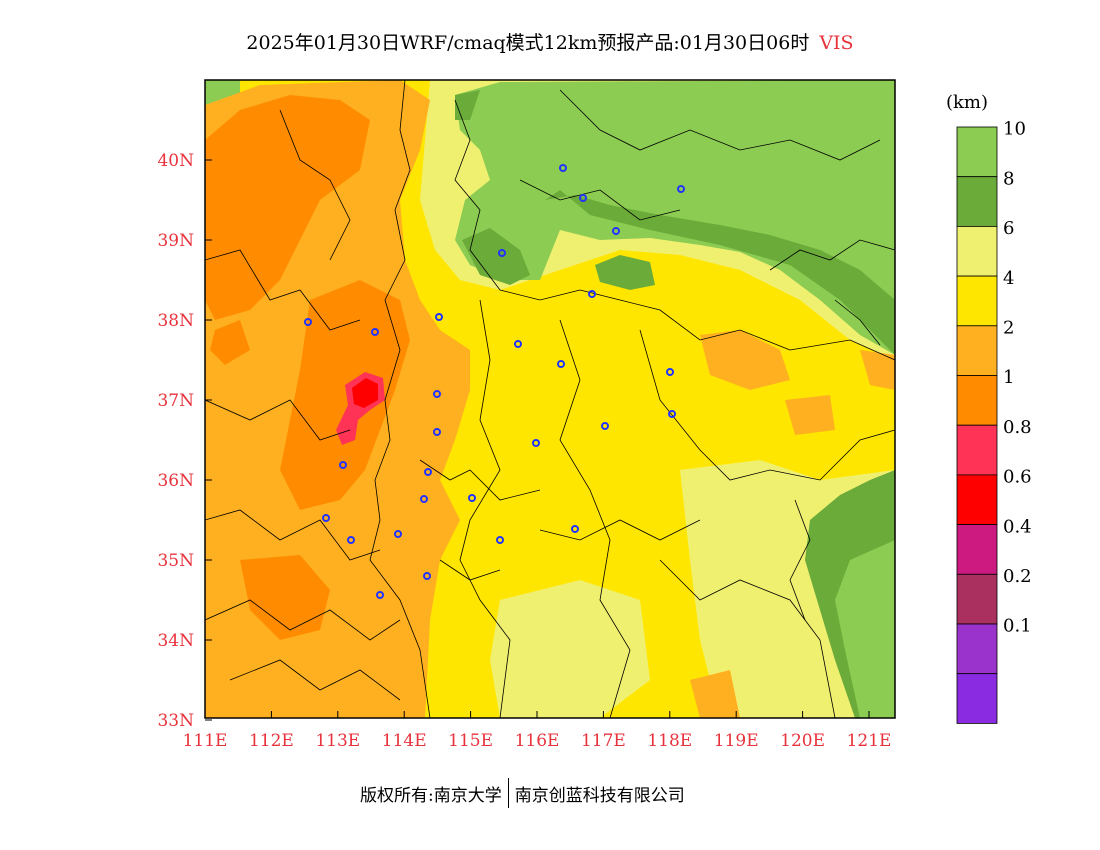  Describe the element at coordinates (1017, 626) in the screenshot. I see `colorbar-label: 0.1` at that location.